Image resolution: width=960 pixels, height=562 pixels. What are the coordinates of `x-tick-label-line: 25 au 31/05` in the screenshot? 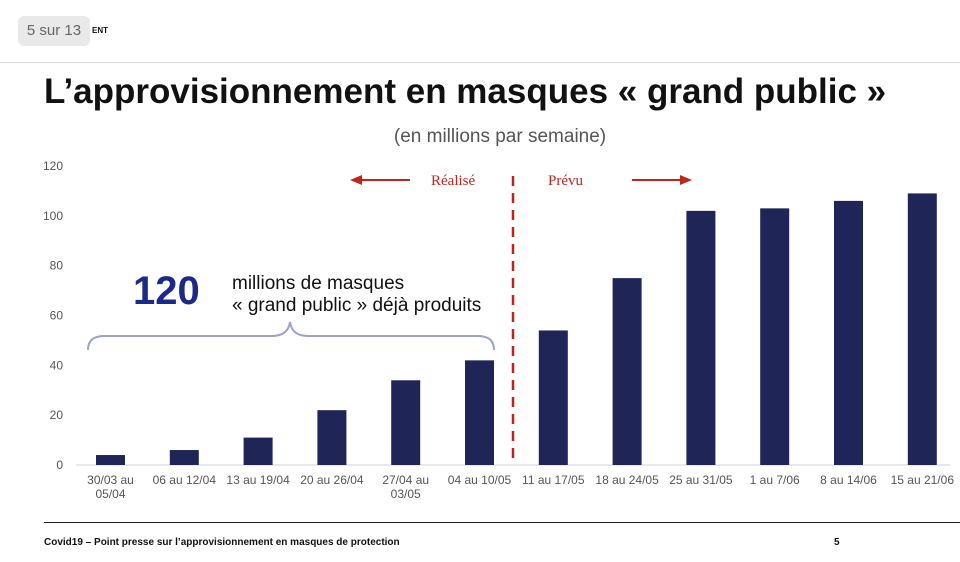 It's located at (701, 480).